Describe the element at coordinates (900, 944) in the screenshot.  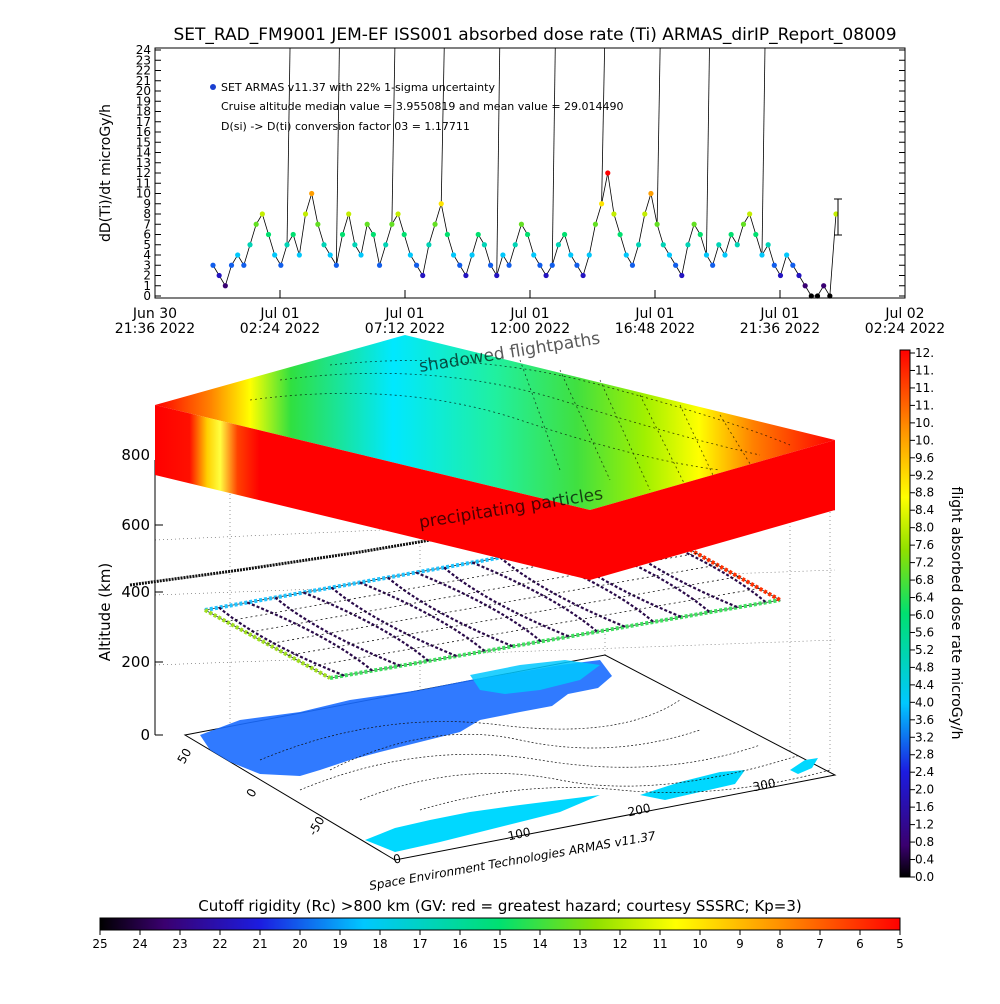
I see `rigidity-tick-label: 5` at that location.